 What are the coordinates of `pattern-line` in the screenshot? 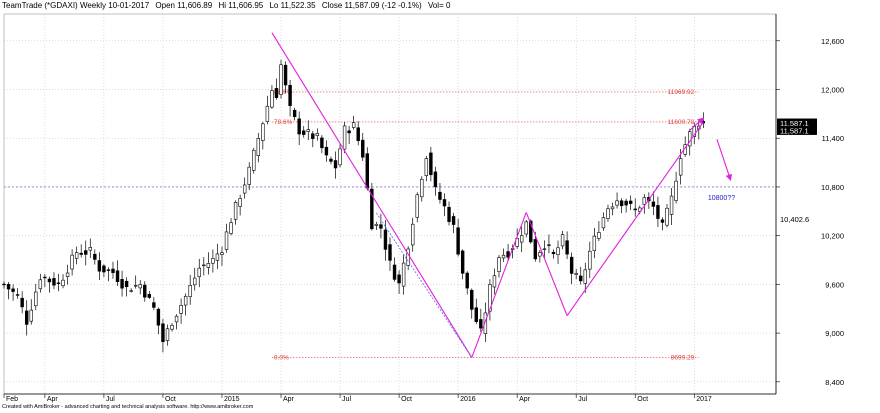 It's located at (635, 219).